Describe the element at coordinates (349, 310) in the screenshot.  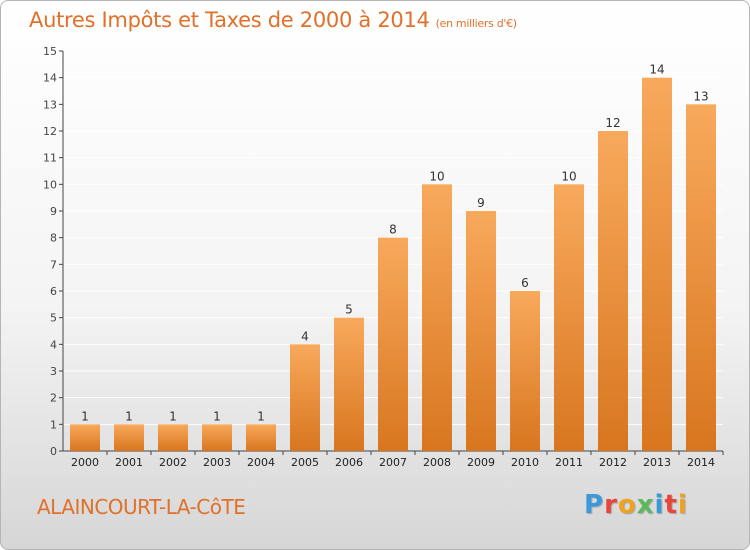
I see `data-label: 5` at that location.